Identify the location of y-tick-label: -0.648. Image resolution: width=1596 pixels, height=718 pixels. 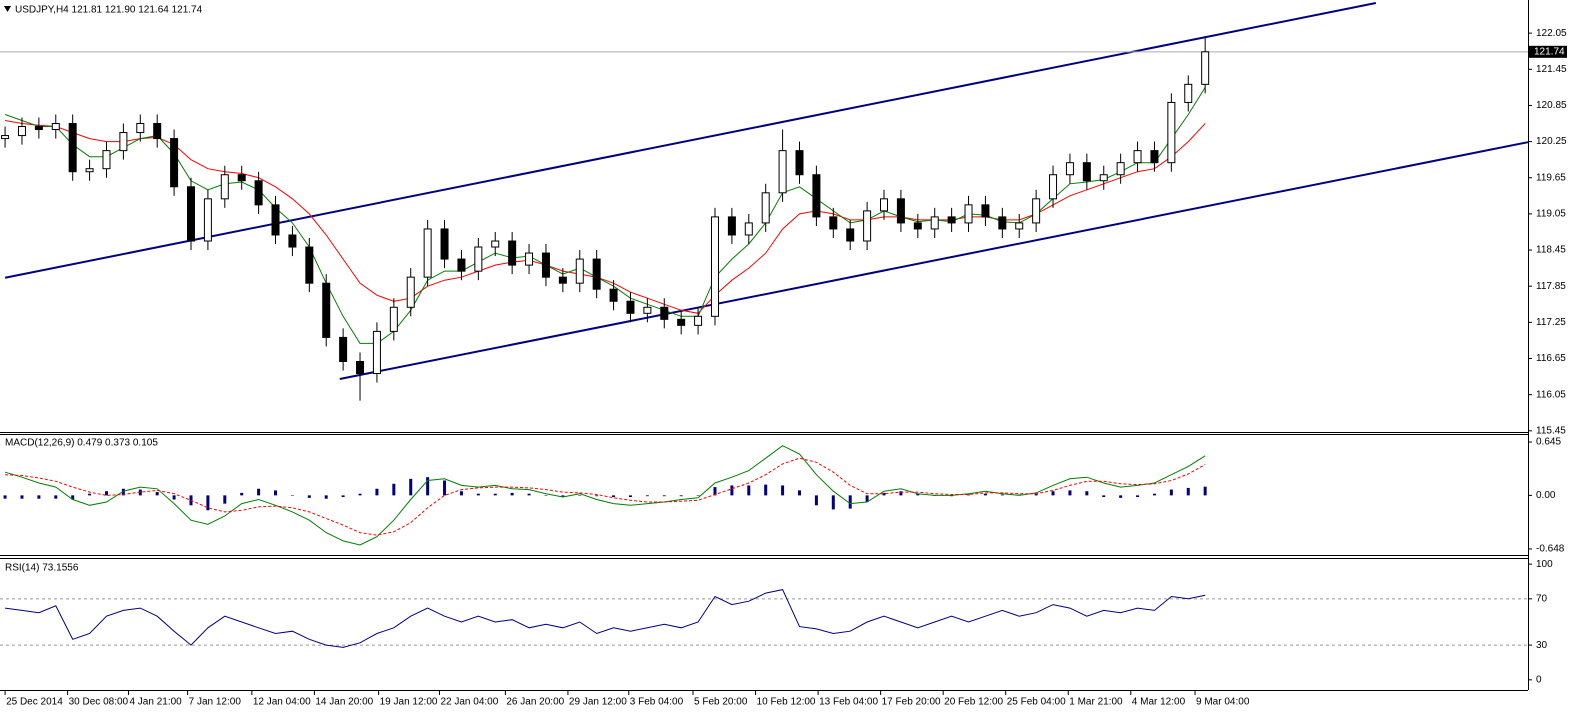
(1550, 549).